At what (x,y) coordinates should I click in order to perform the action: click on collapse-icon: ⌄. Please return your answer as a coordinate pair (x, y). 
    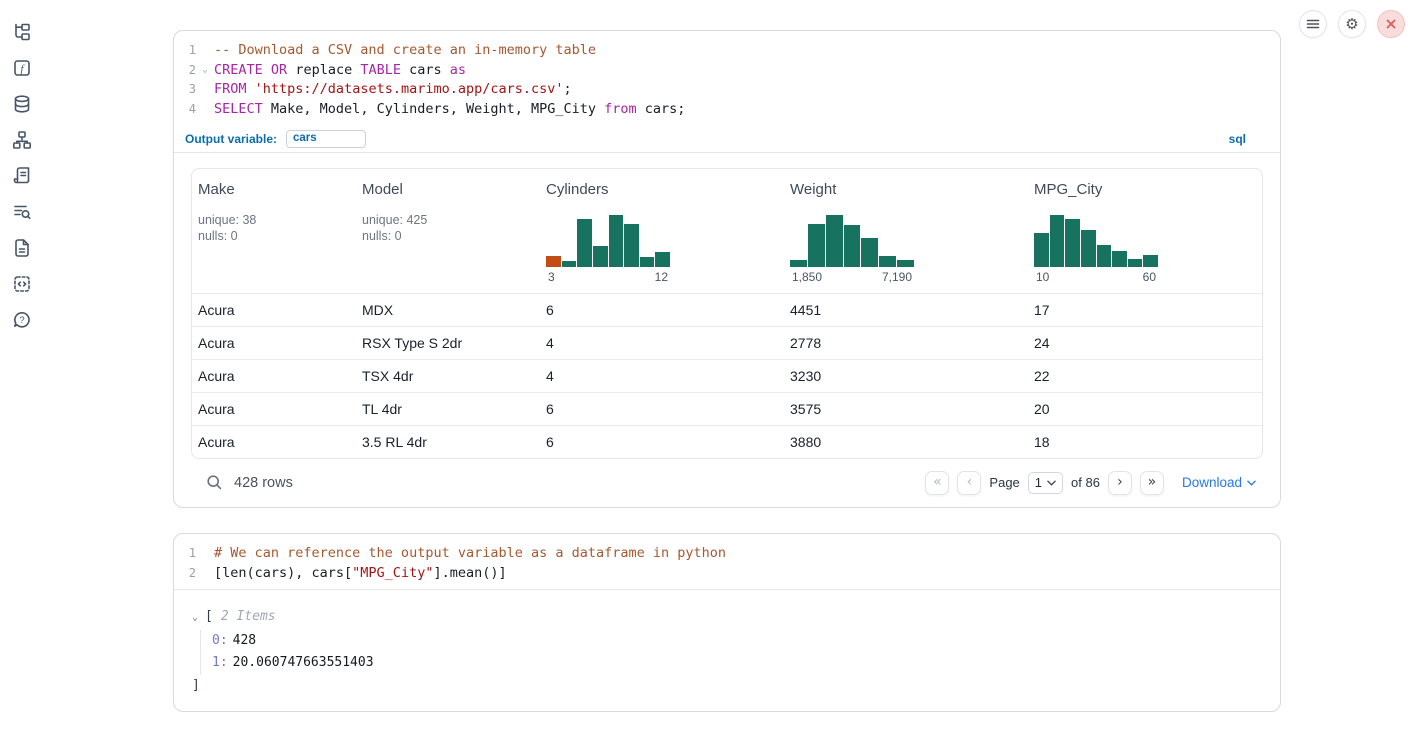
    Looking at the image, I should click on (195, 618).